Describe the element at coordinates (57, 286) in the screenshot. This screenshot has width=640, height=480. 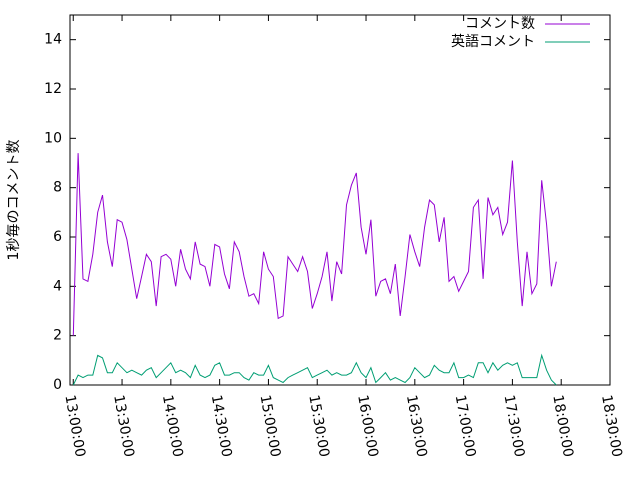
I see `y-tick-label: 4` at that location.